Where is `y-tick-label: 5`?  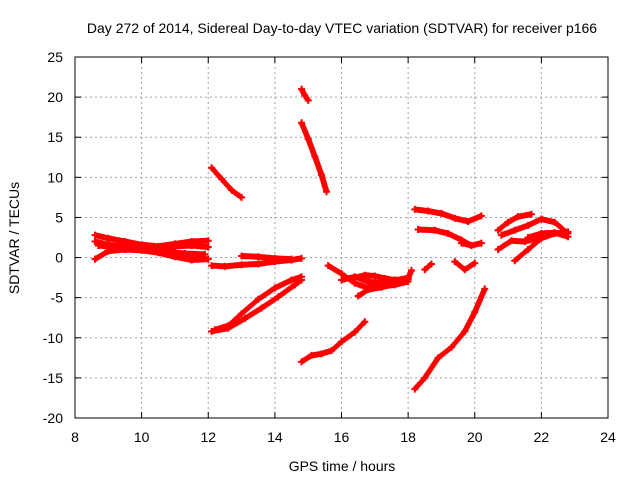
y-tick-label: 5 is located at coordinates (59, 217).